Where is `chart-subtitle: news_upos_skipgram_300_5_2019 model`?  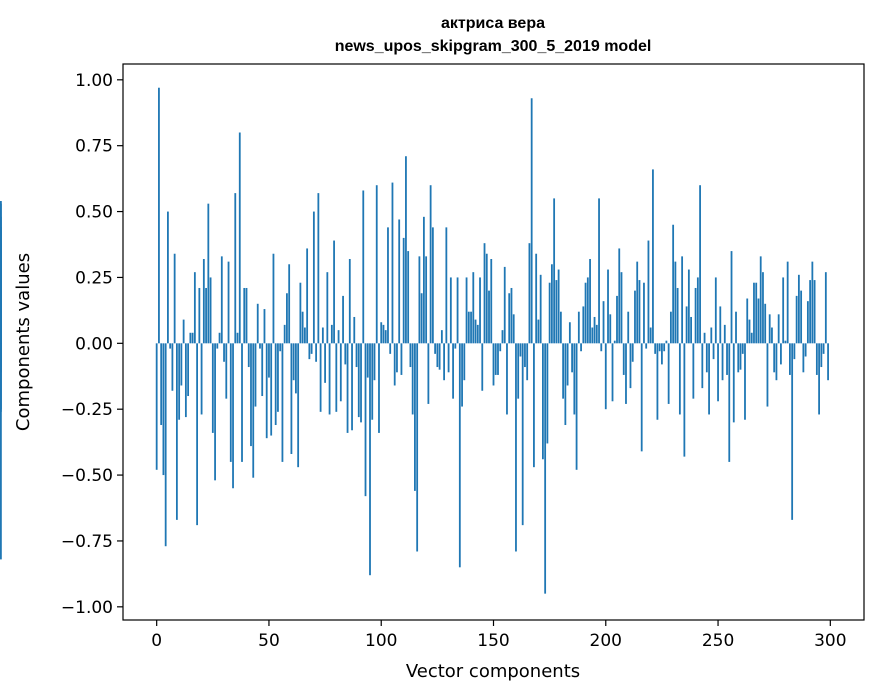 chart-subtitle: news_upos_skipgram_300_5_2019 model is located at coordinates (493, 46).